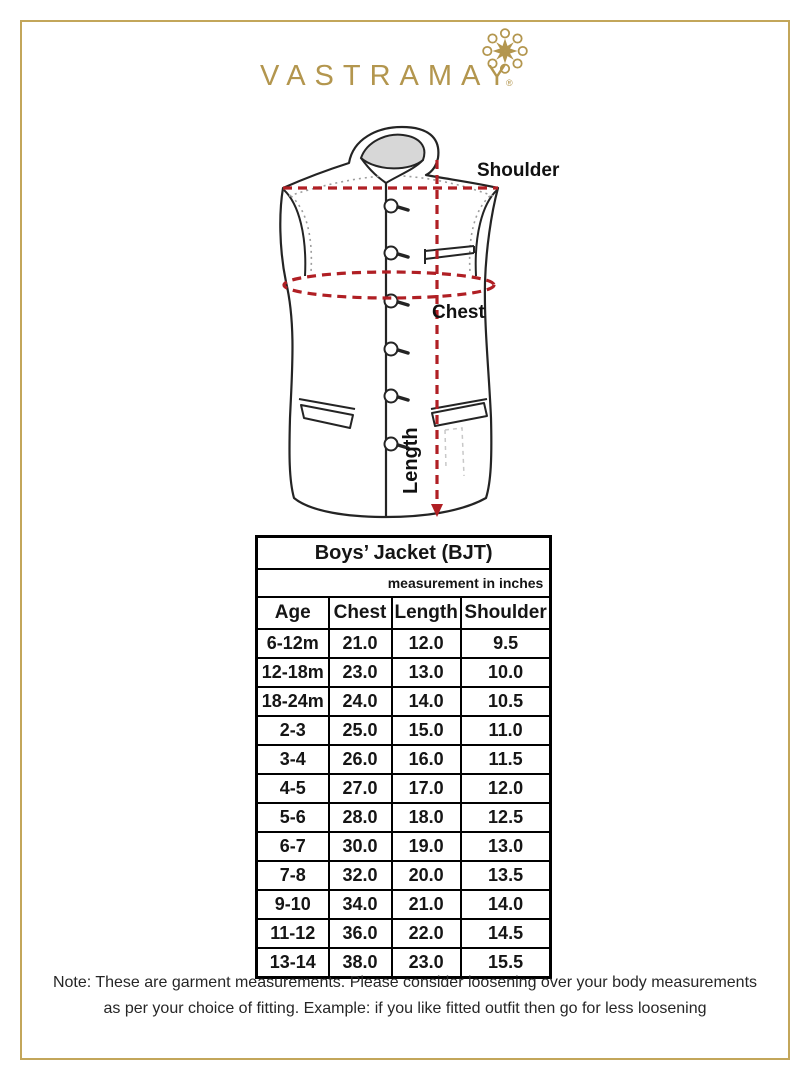 This screenshot has height=1080, width=810. What do you see at coordinates (360, 701) in the screenshot?
I see `size-cell: 24.0` at bounding box center [360, 701].